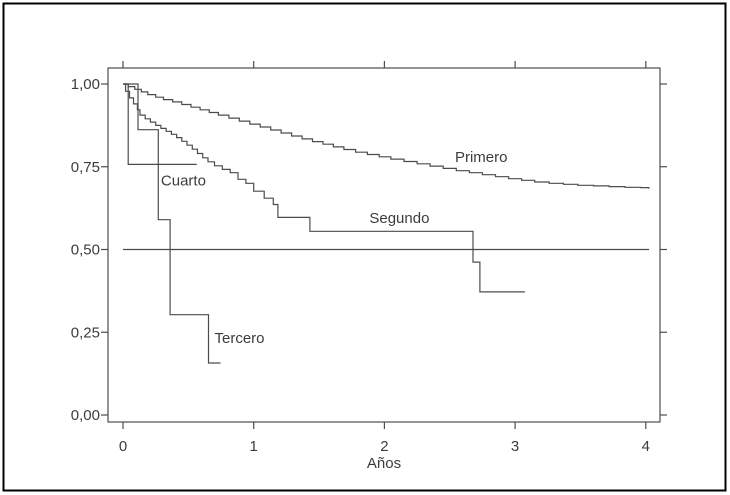 The image size is (730, 495). What do you see at coordinates (85, 332) in the screenshot?
I see `y-tick-label-3: 0,25` at bounding box center [85, 332].